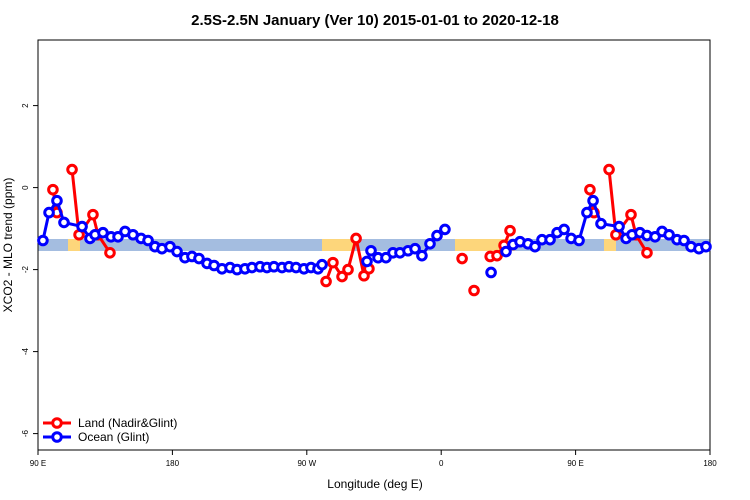  What do you see at coordinates (113, 437) in the screenshot?
I see `legend-label: Ocean (Glint)` at bounding box center [113, 437].